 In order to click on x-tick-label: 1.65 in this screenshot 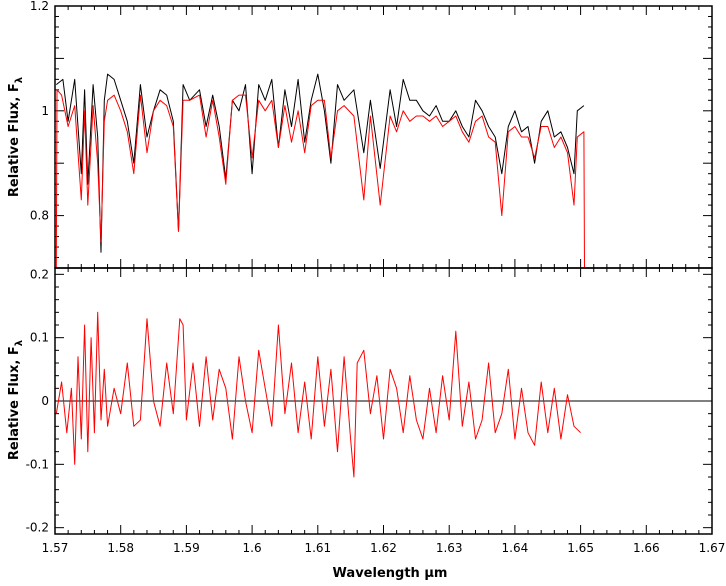, I will do `click(580, 548)`.